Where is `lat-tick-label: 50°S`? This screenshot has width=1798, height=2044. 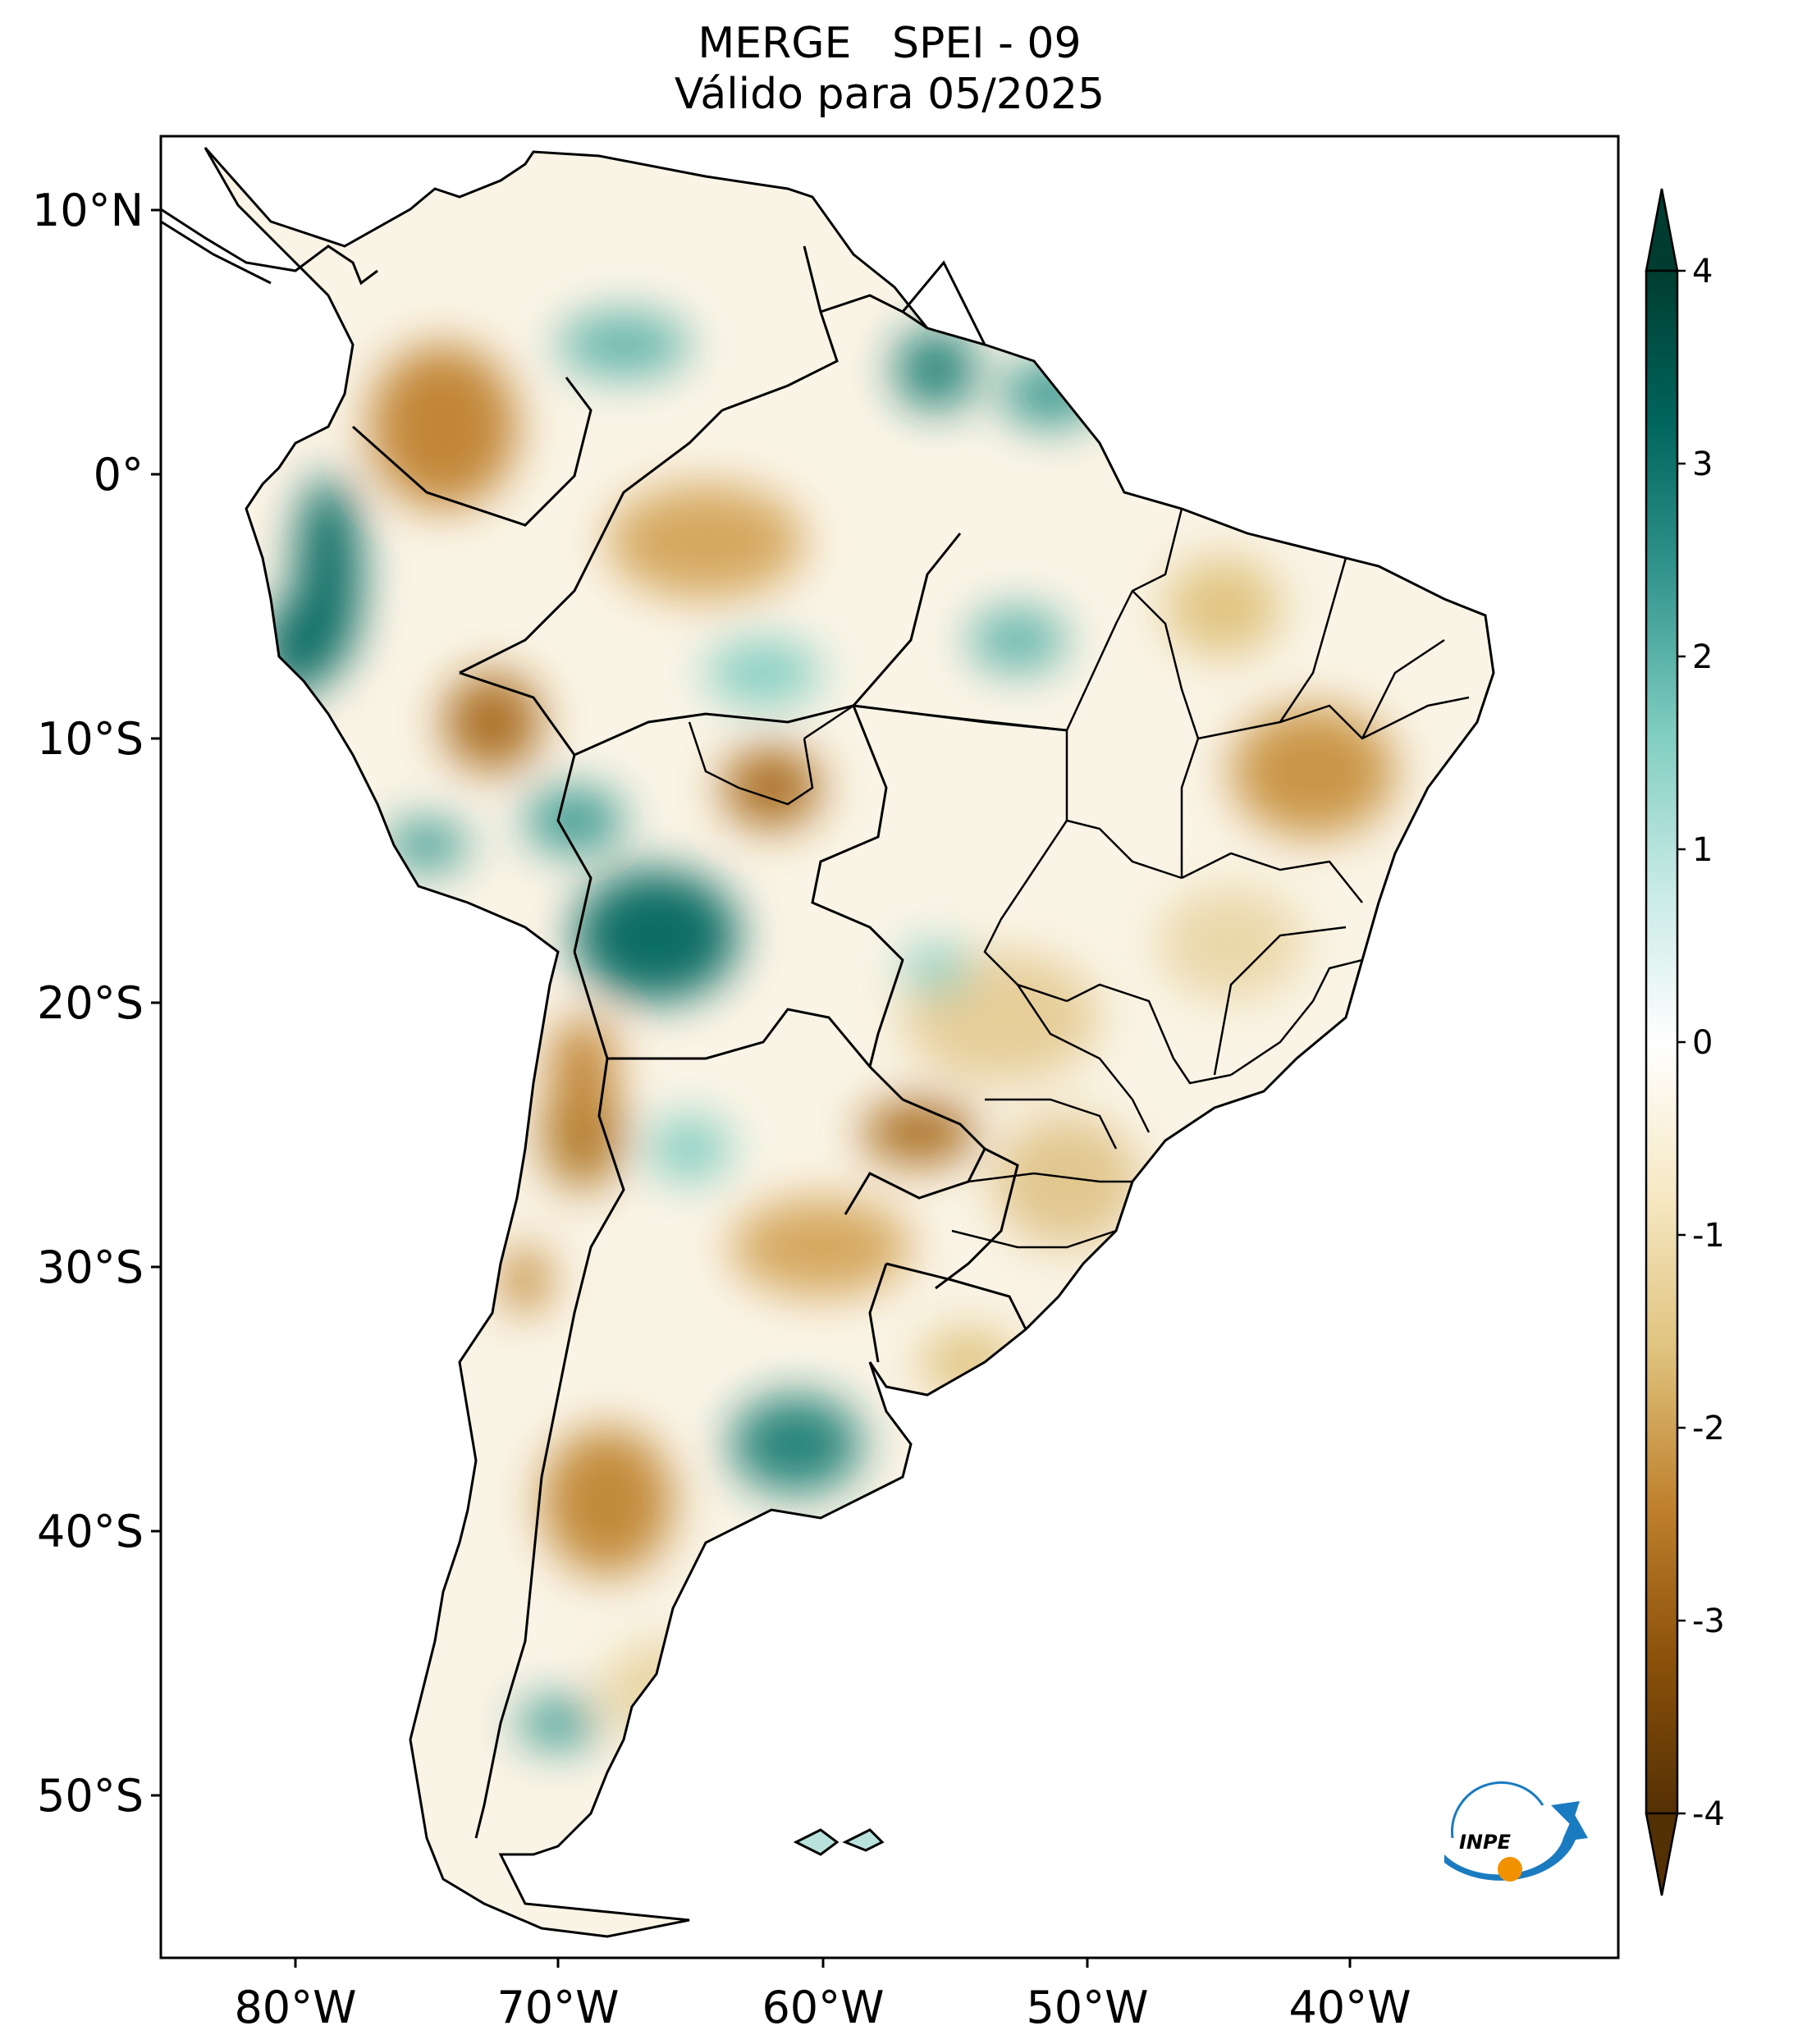
lat-tick-label: 50°S is located at coordinates (90, 1796).